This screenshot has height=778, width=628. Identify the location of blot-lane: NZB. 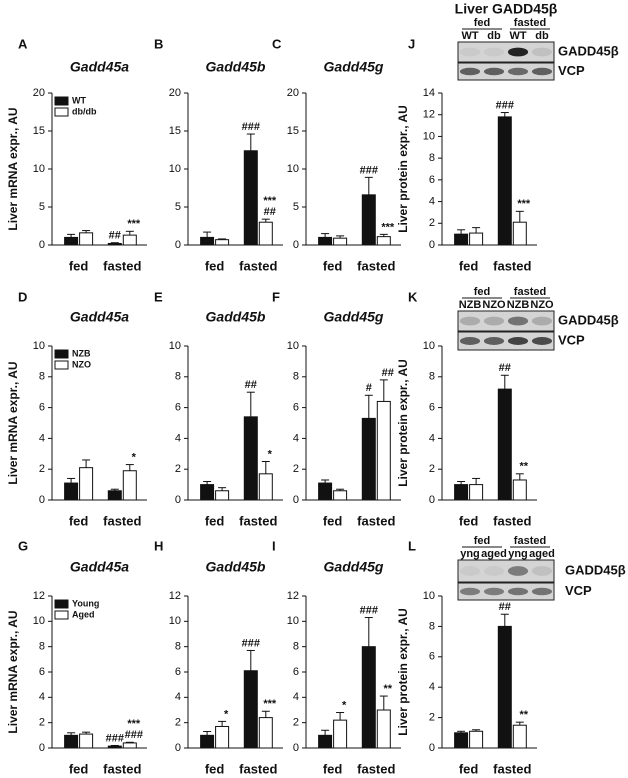
(470, 305).